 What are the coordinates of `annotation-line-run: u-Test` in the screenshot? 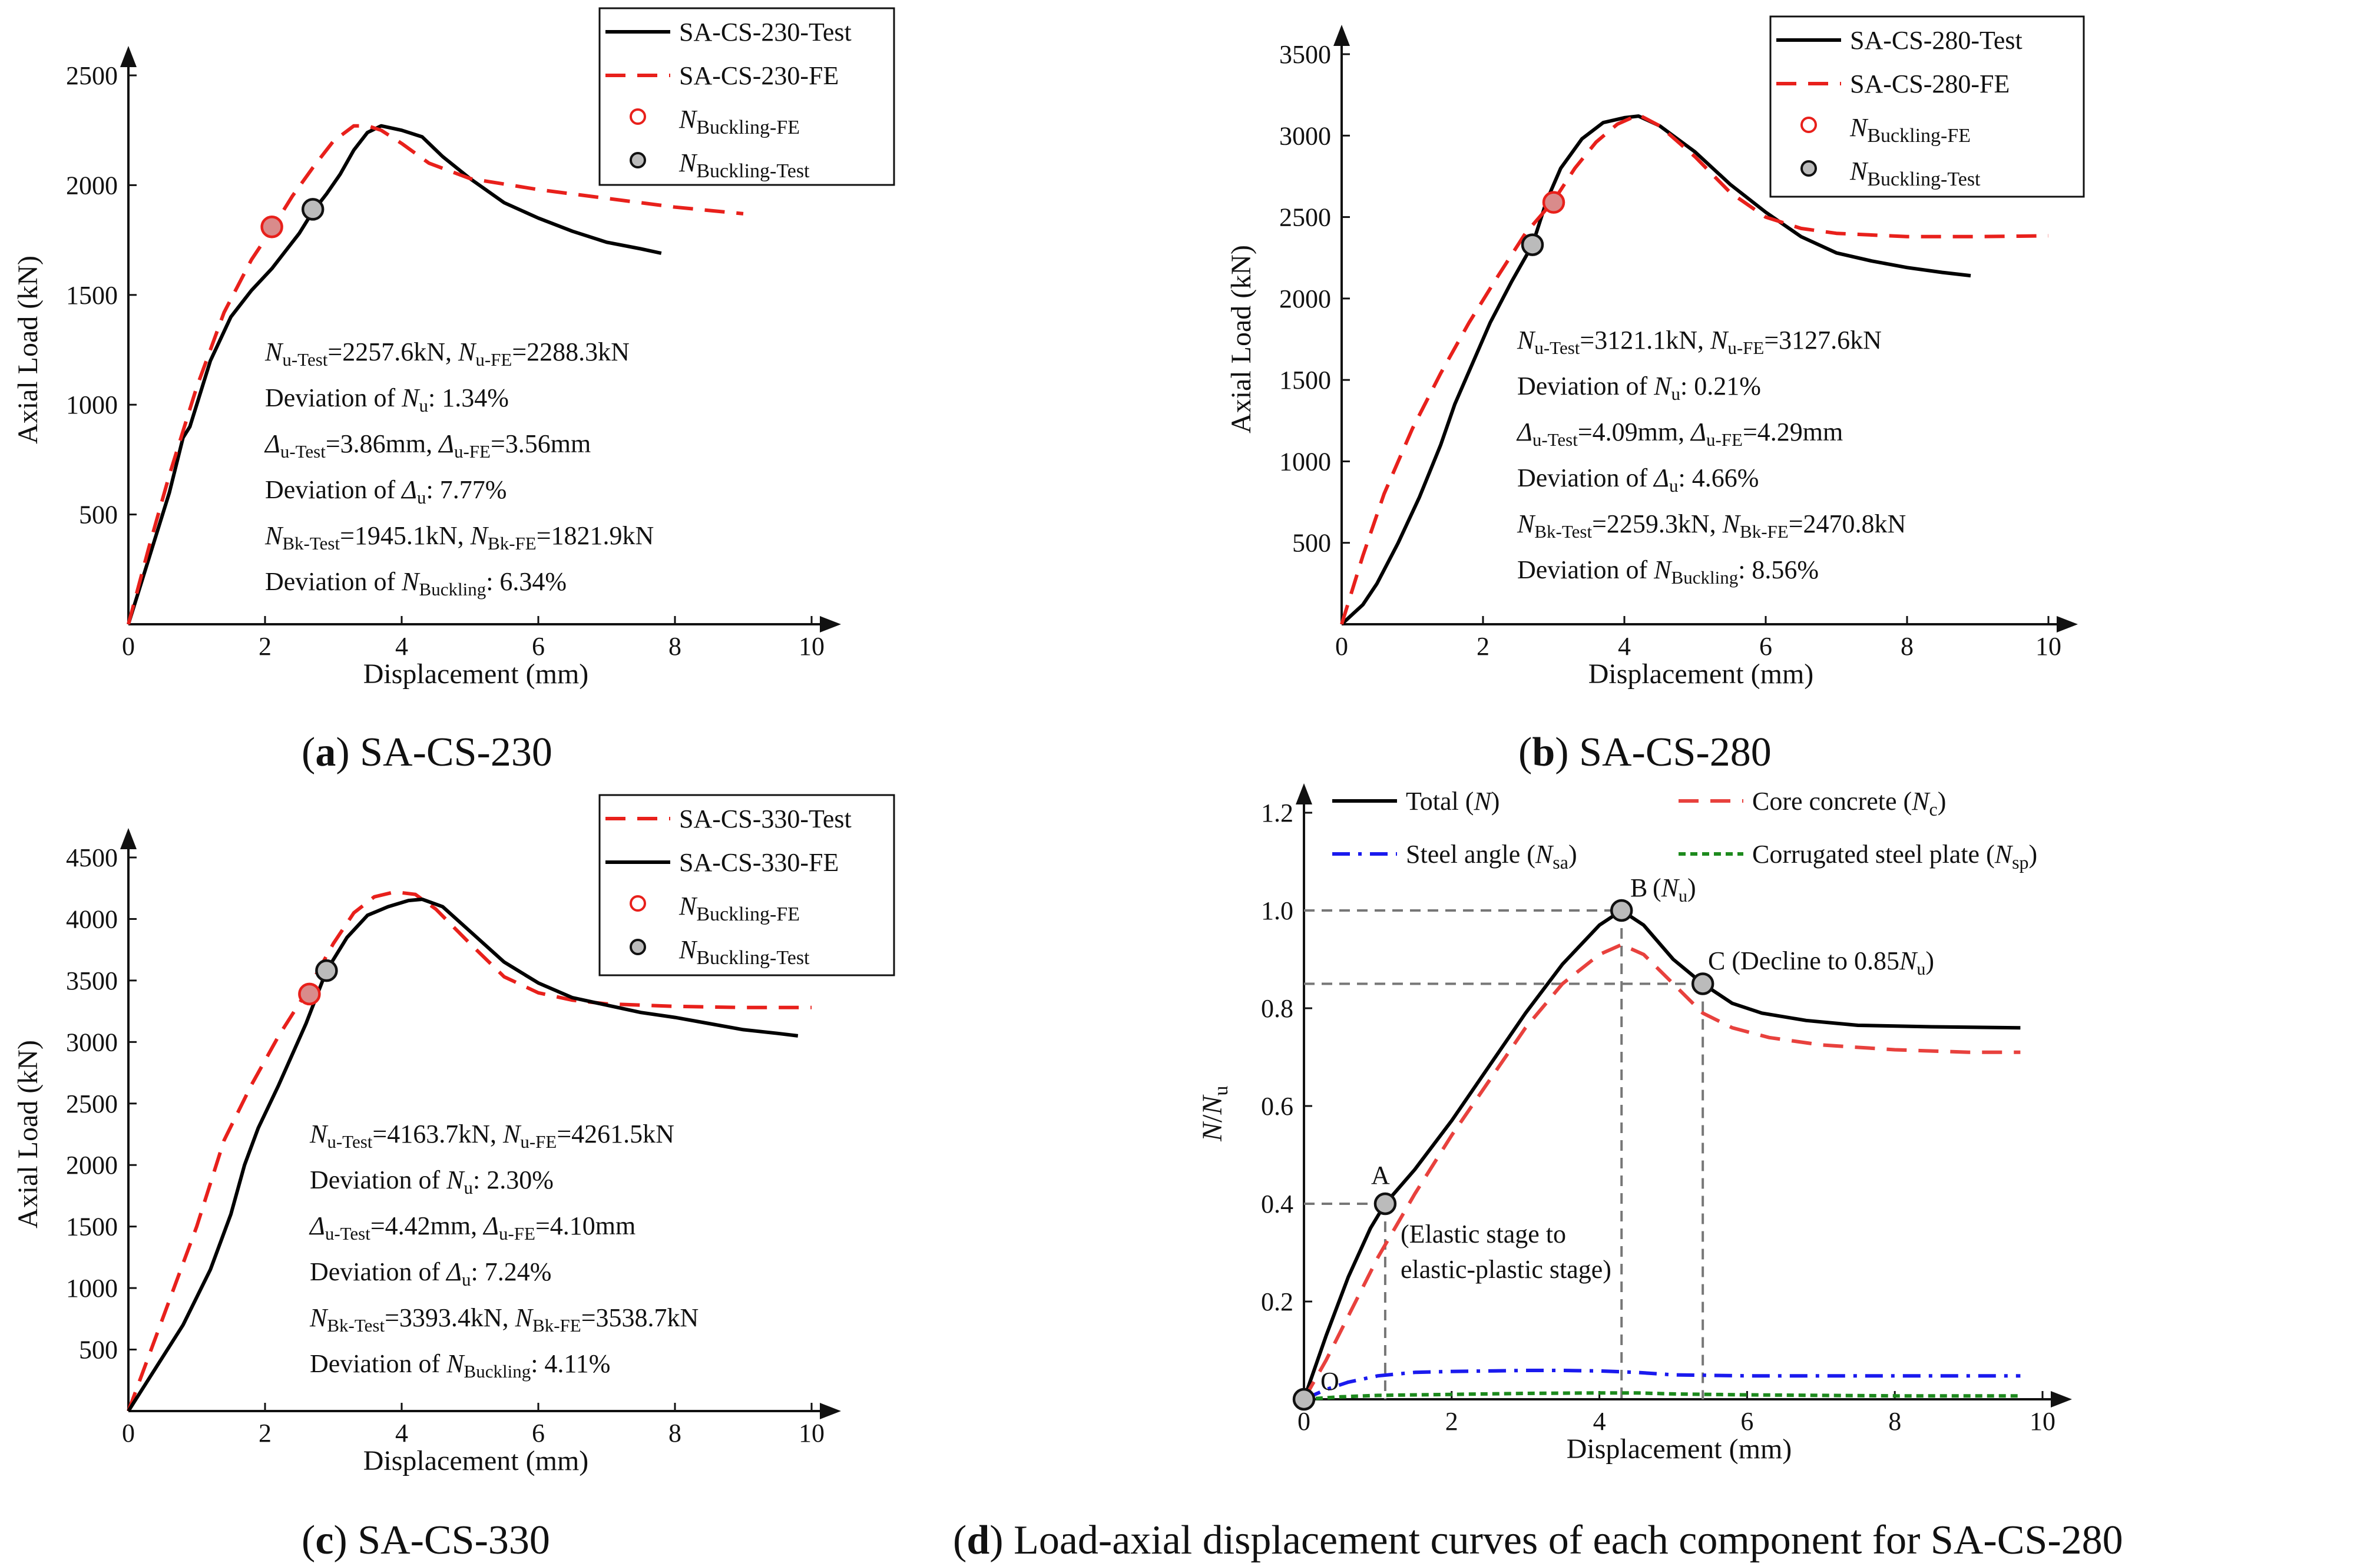 It's located at (304, 359).